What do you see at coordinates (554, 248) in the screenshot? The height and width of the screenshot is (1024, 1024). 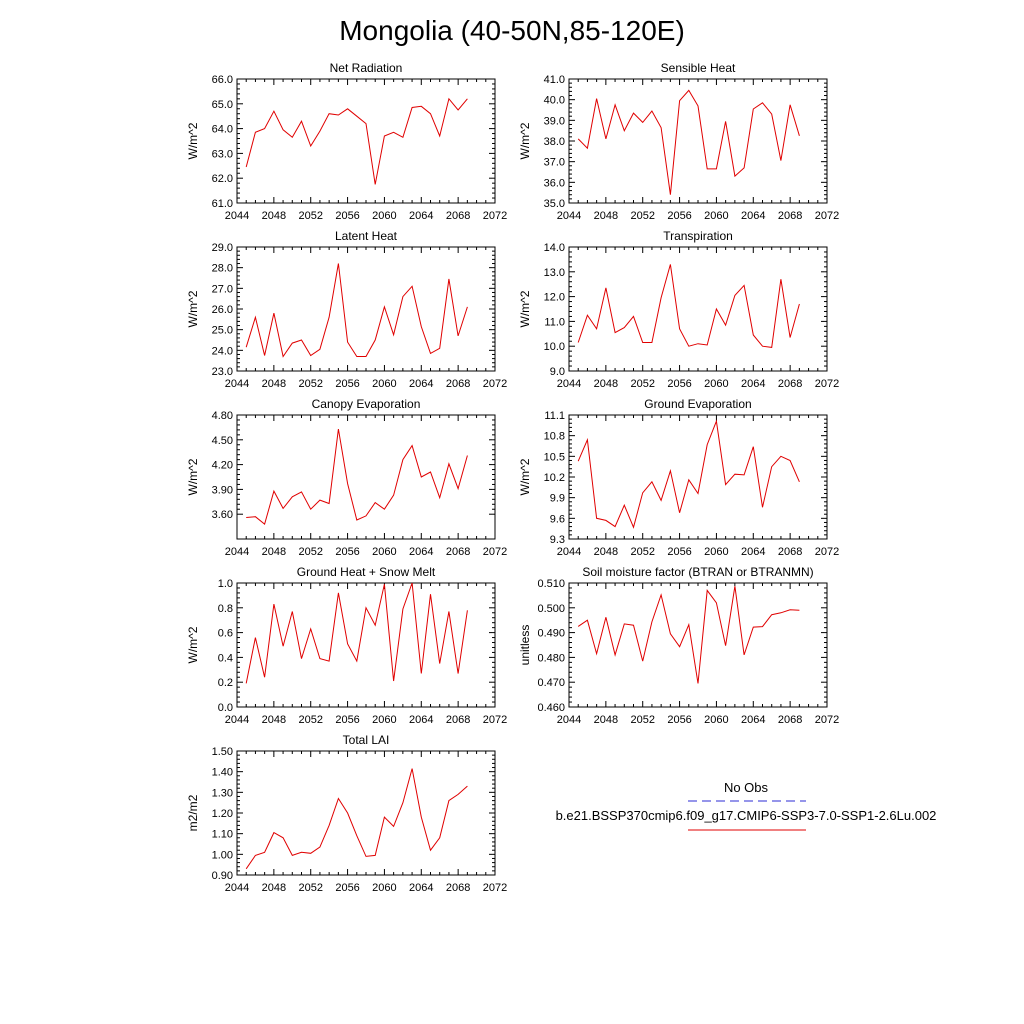 I see `y-tick-label: 14.0` at bounding box center [554, 248].